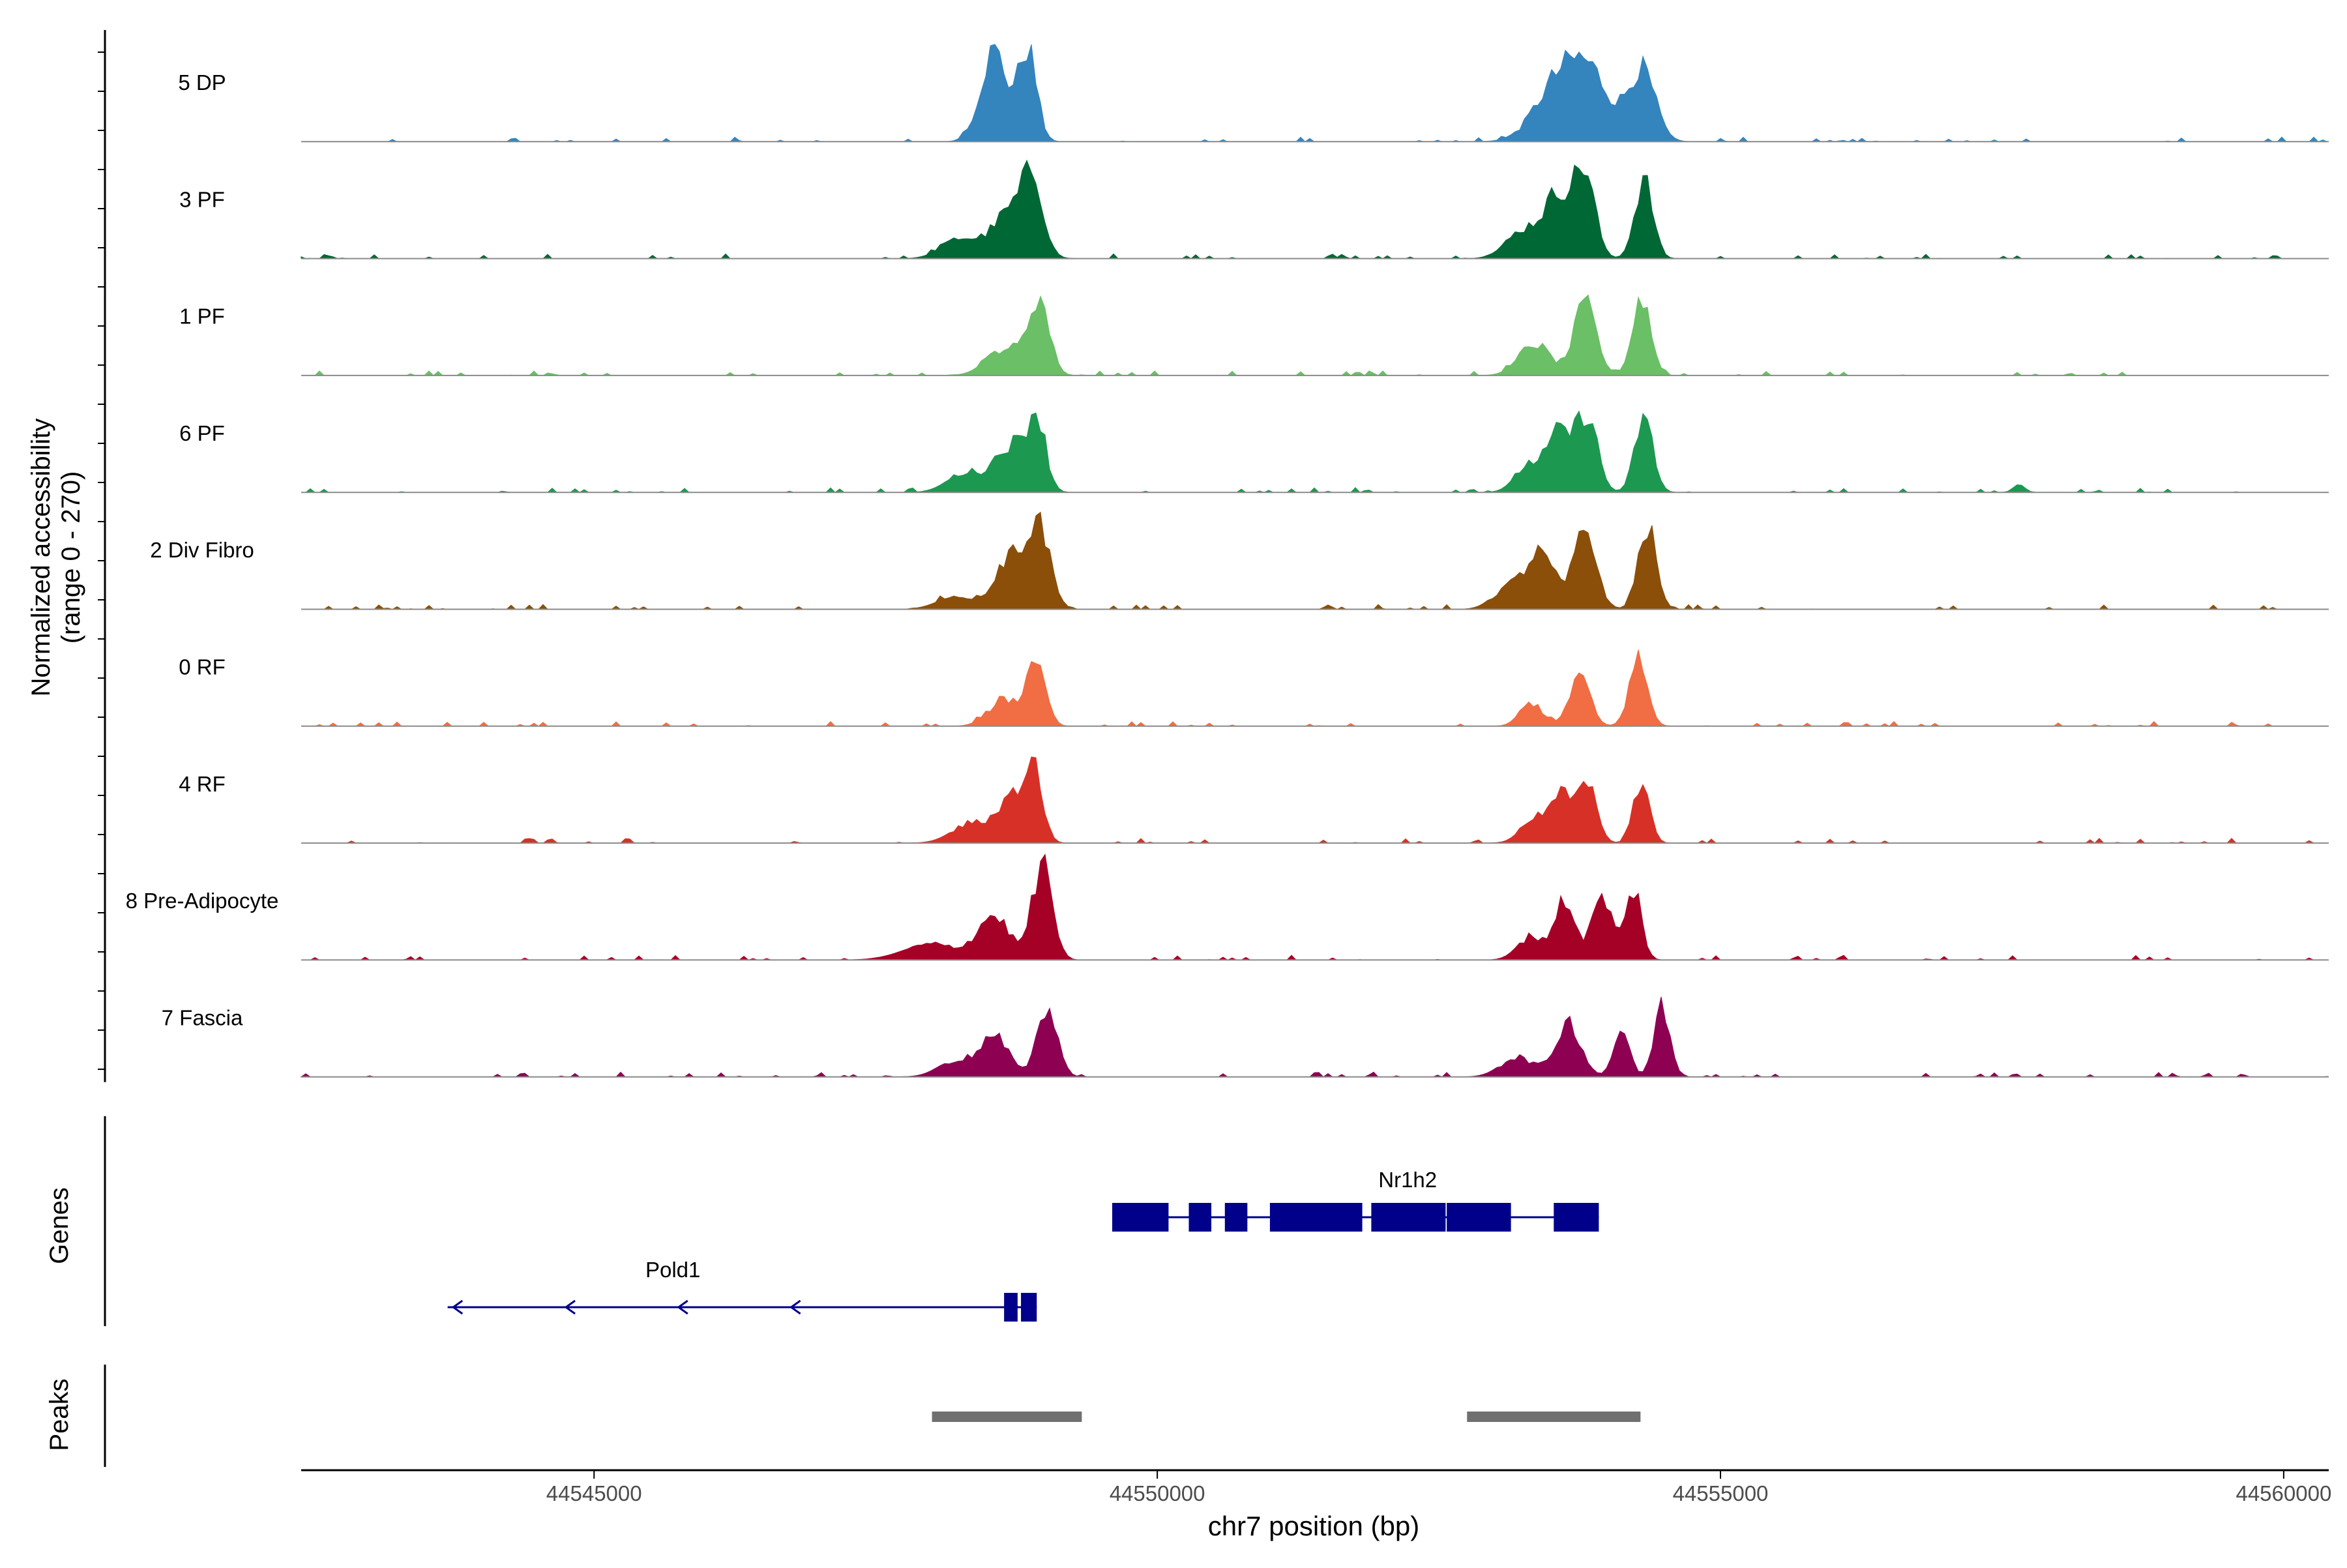 Image resolution: width=2347 pixels, height=1568 pixels. I want to click on track-label: 7 Fascia, so click(202, 1017).